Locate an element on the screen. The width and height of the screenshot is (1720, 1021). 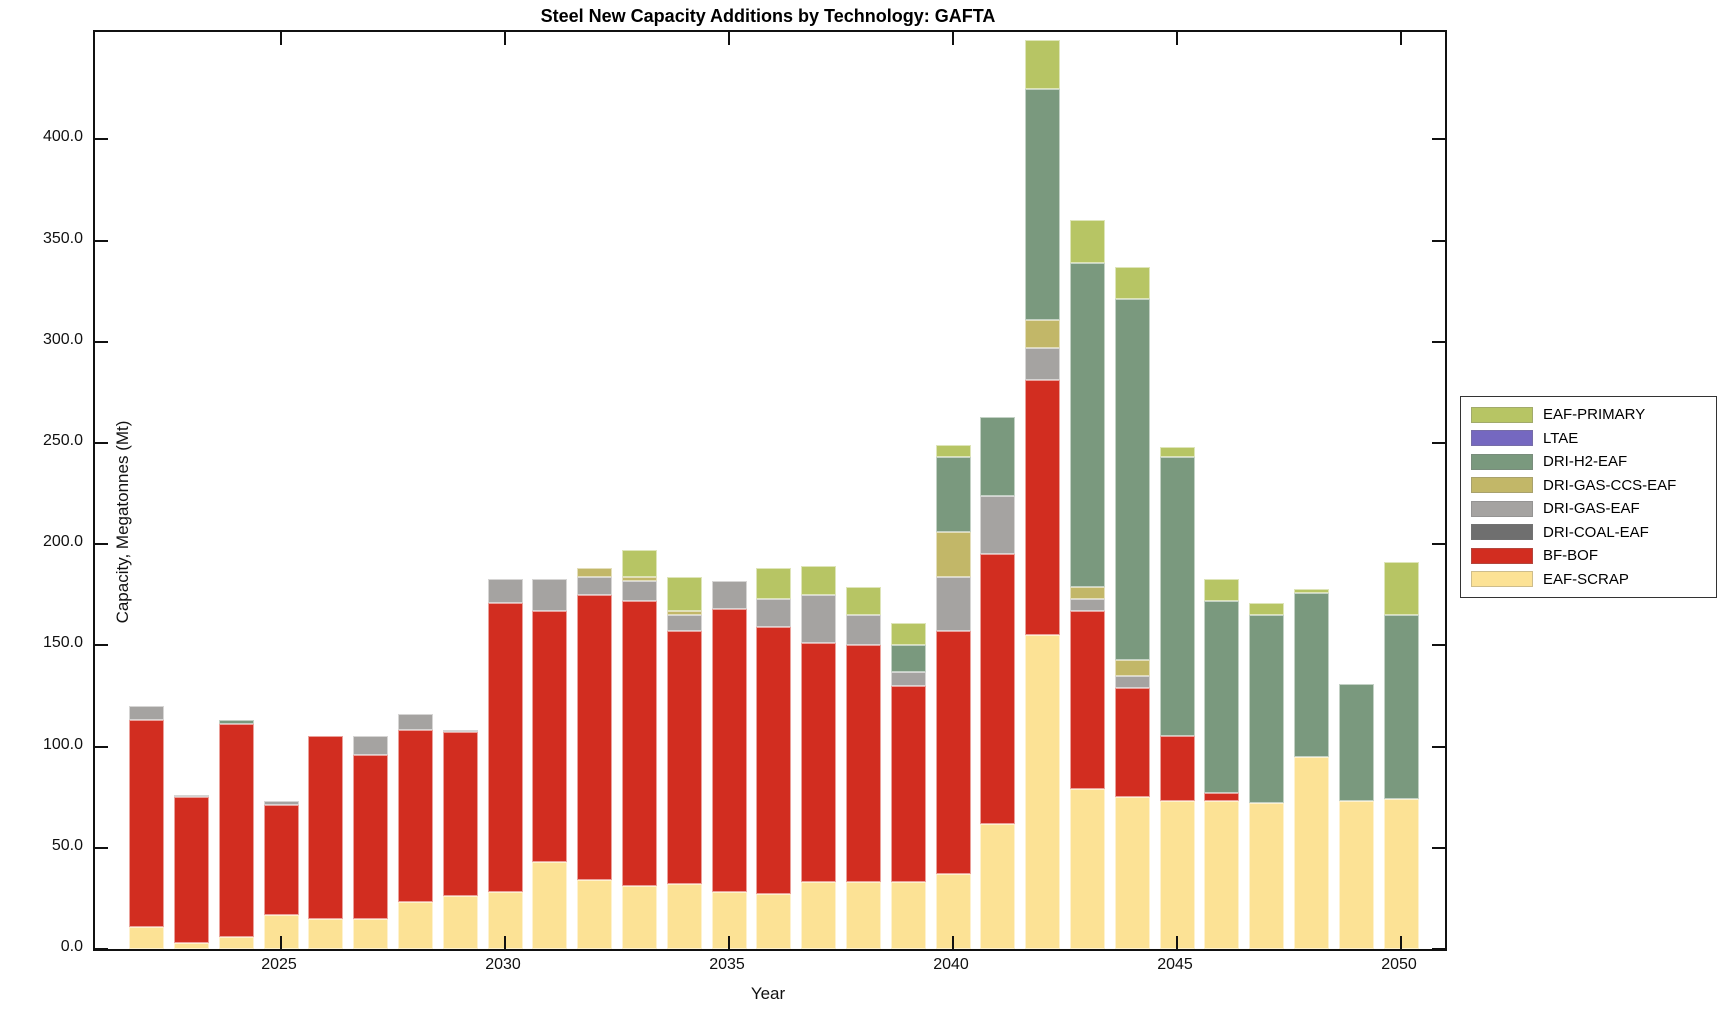
bar-2033 is located at coordinates (639, 749).